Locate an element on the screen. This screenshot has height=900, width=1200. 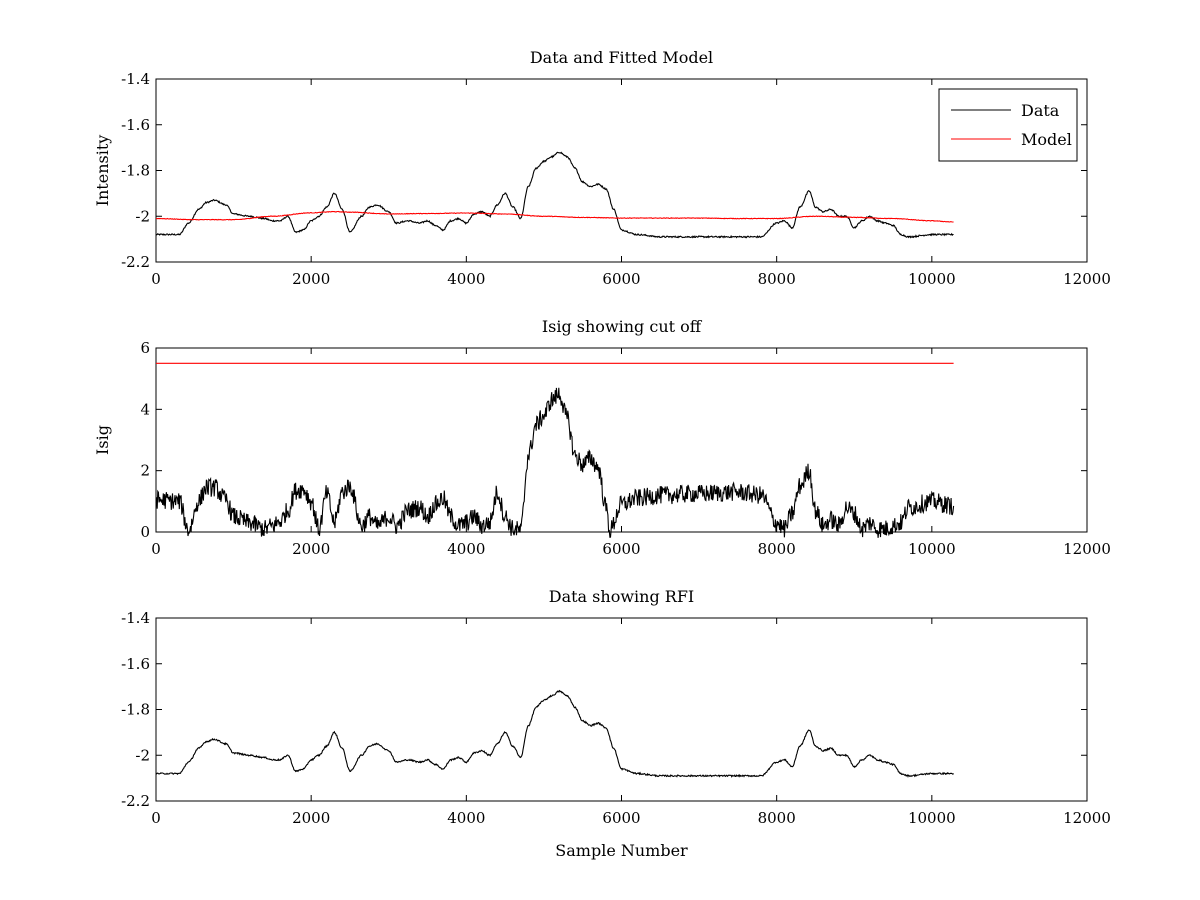
series-line-data is located at coordinates (554, 195).